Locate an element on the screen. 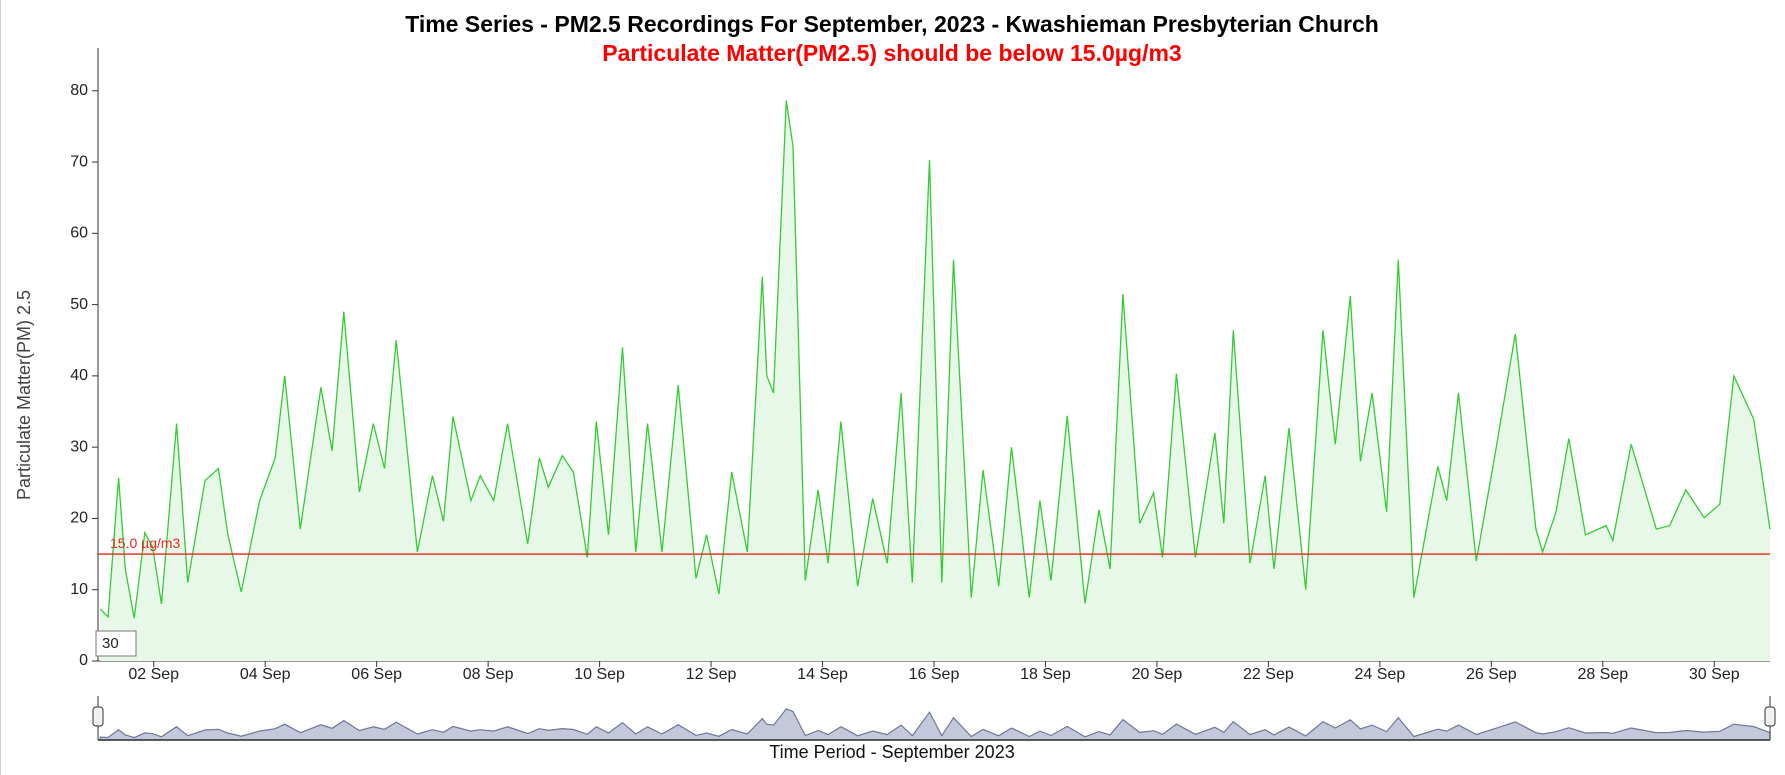 Image resolution: width=1785 pixels, height=775 pixels. y-axis-label: Particulate Matter(PM) 2.5 is located at coordinates (24, 395).